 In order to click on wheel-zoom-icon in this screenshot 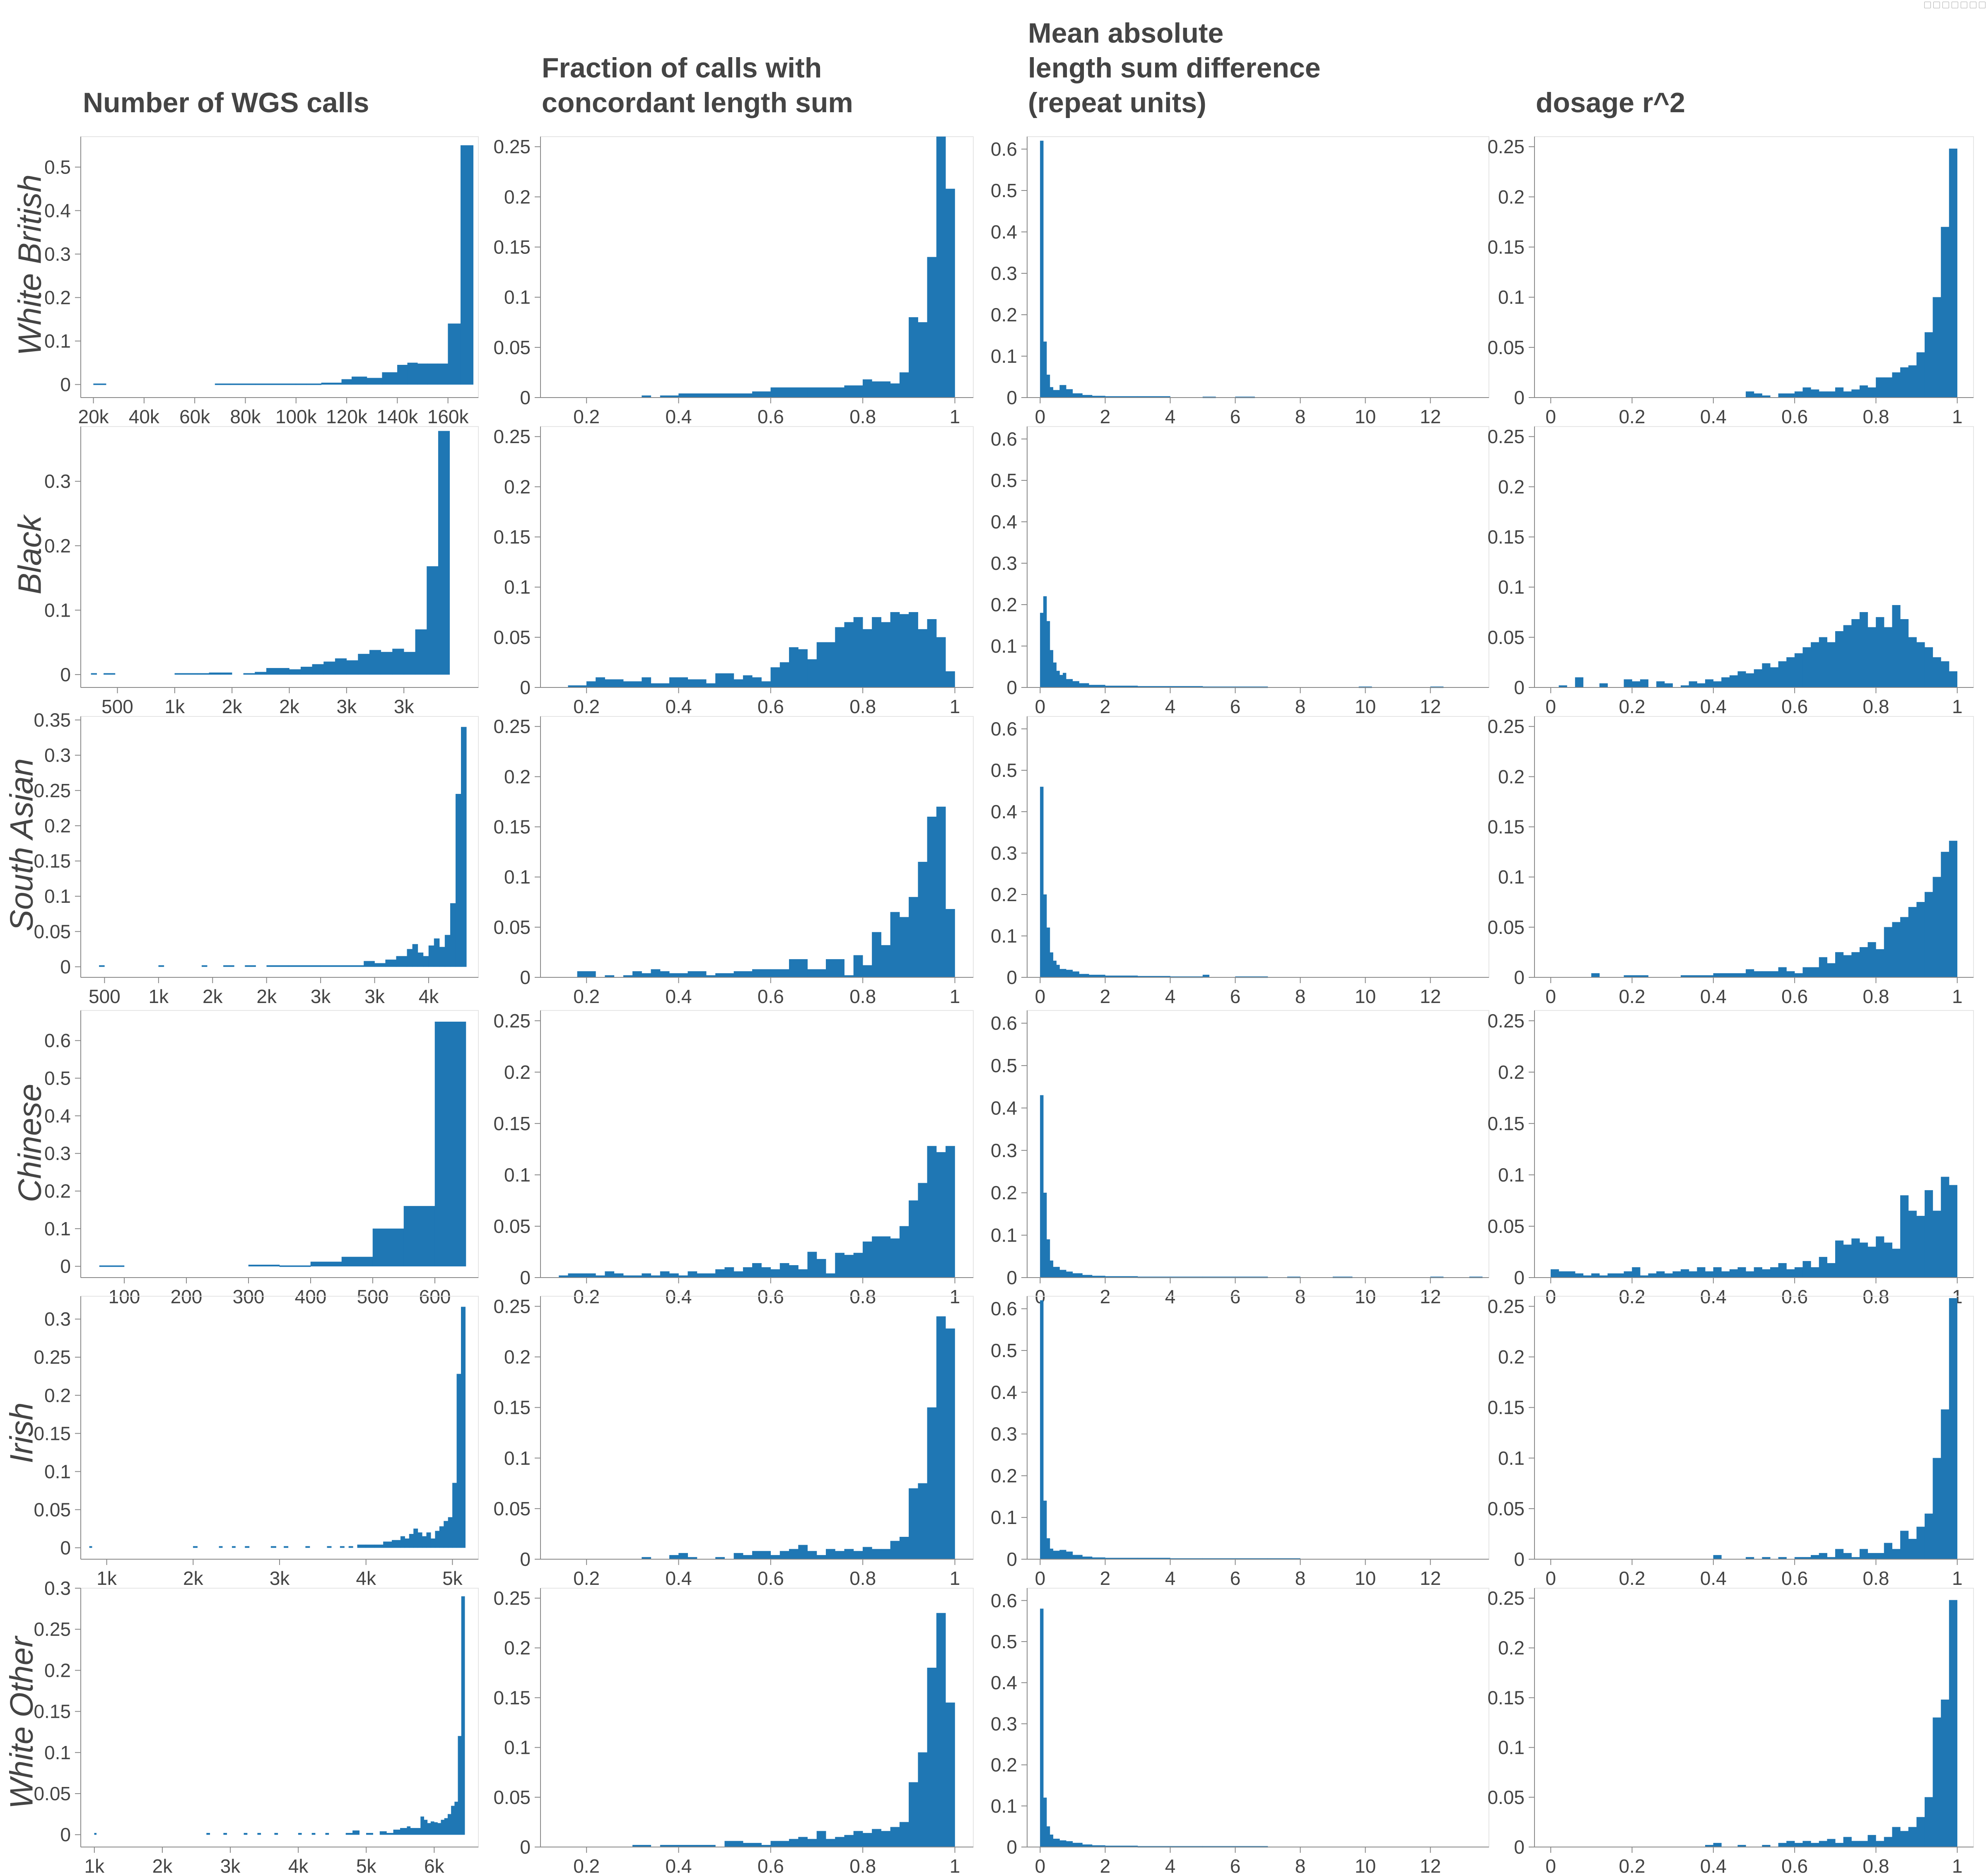, I will do `click(1945, 5)`.